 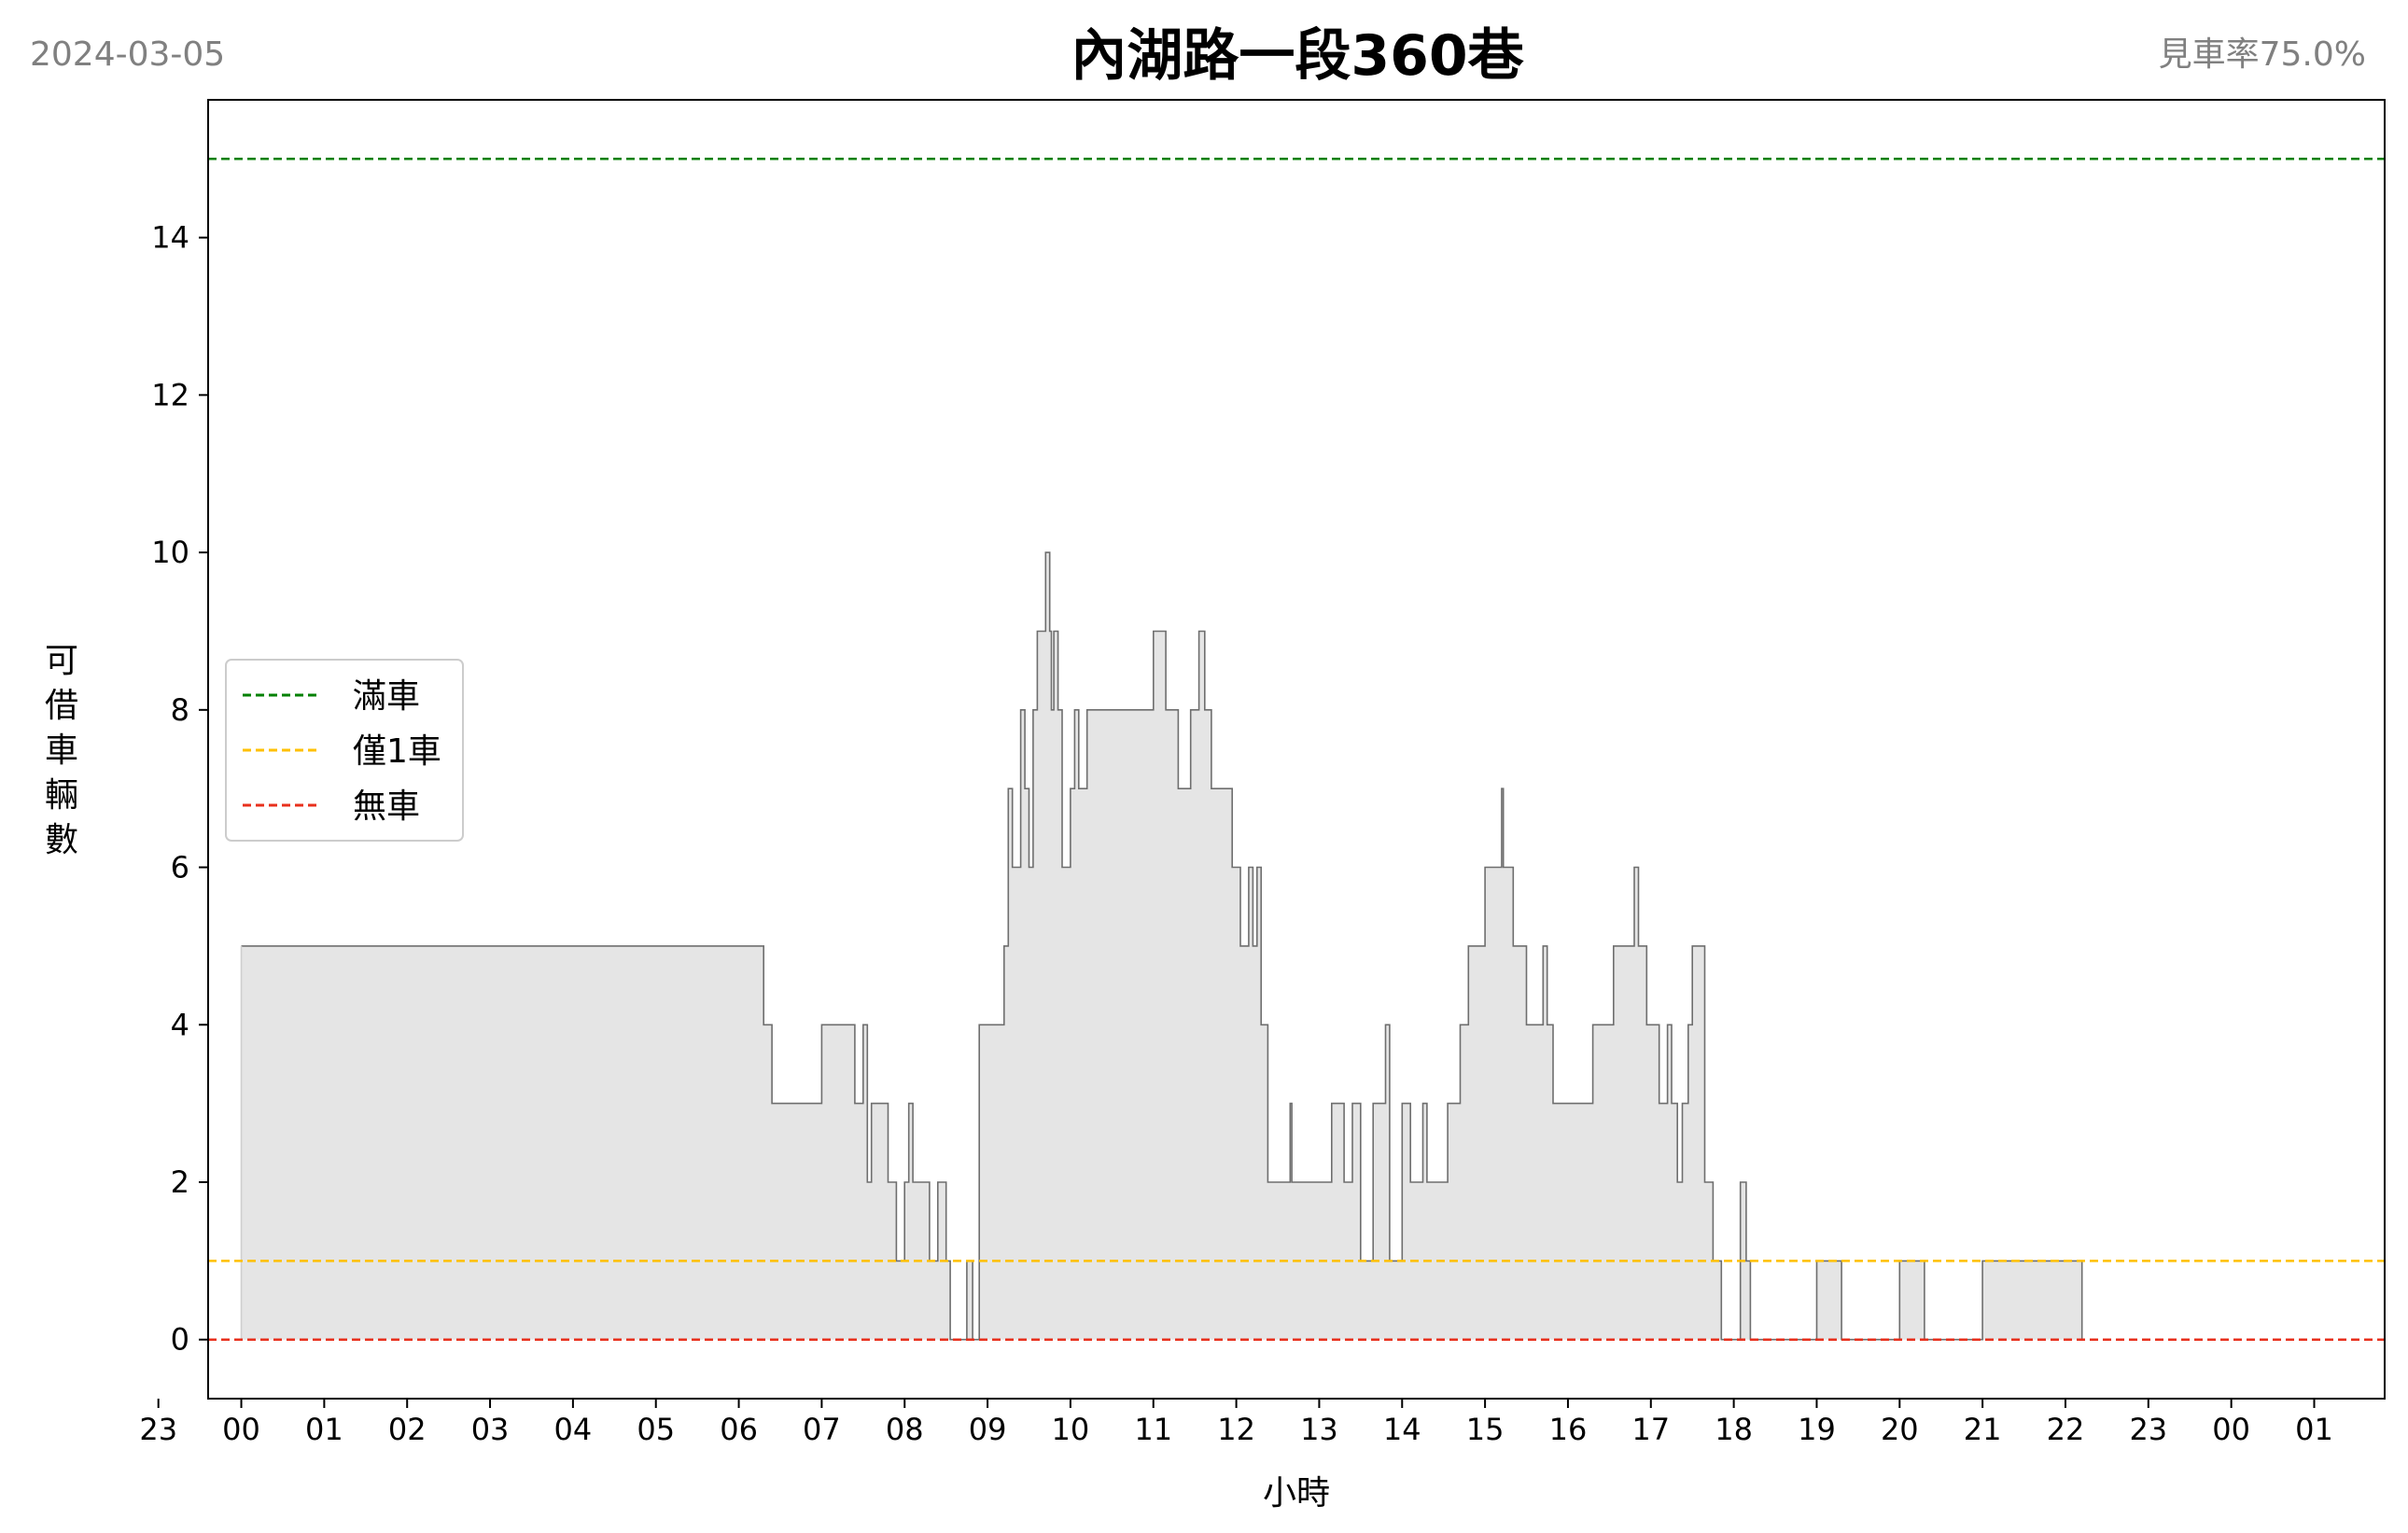 What do you see at coordinates (127, 55) in the screenshot?
I see `date-label: 2024-03-05` at bounding box center [127, 55].